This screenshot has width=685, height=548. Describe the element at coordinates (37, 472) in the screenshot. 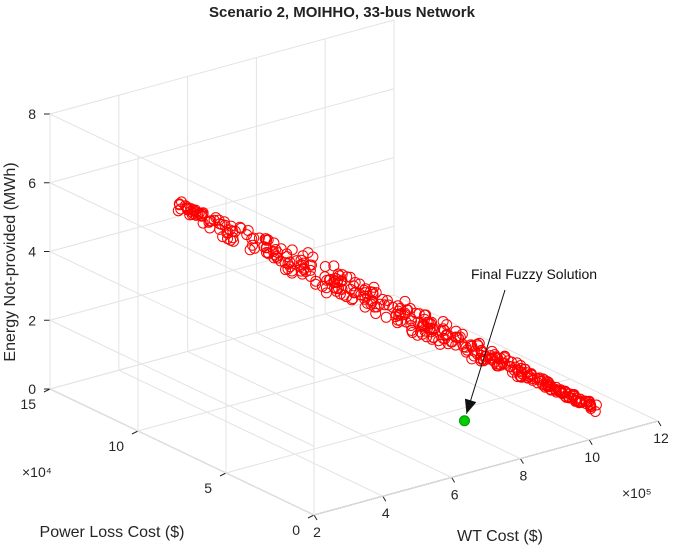

I see `y-axis-exponent: ×10⁴` at that location.